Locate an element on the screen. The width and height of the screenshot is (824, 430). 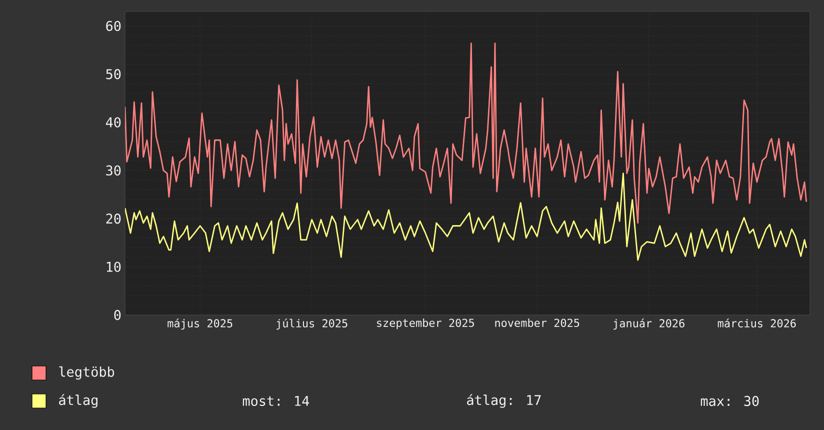
y-tick-label: 30 is located at coordinates (113, 170).